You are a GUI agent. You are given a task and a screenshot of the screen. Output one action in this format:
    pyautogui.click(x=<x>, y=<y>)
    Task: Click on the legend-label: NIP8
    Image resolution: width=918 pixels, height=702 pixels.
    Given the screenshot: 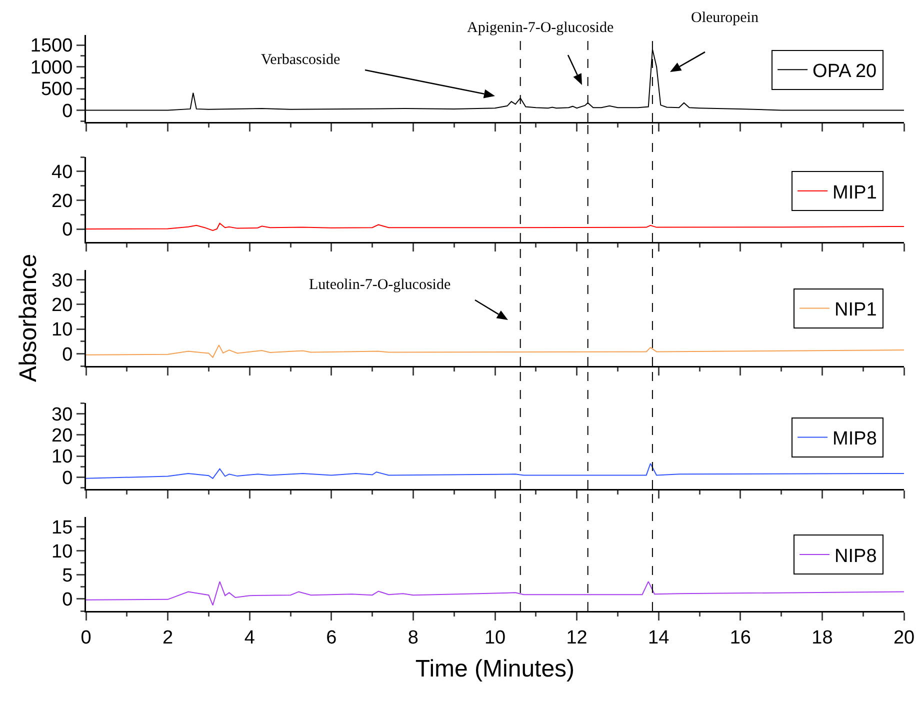 What is the action you would take?
    pyautogui.click(x=855, y=556)
    